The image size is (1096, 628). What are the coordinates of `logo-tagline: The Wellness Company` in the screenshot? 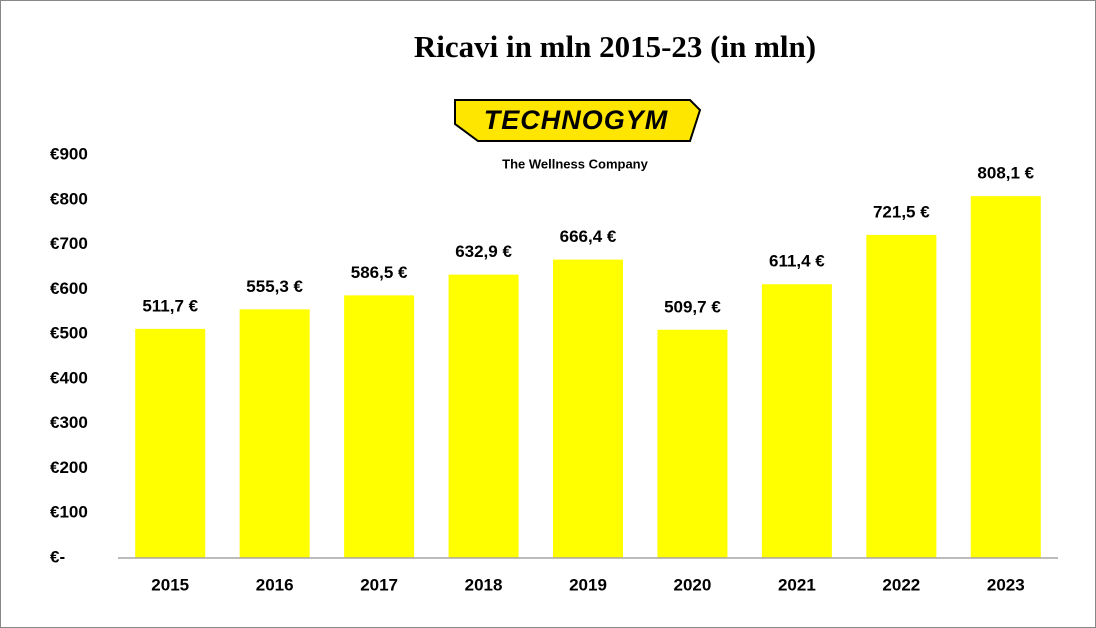 It's located at (575, 163).